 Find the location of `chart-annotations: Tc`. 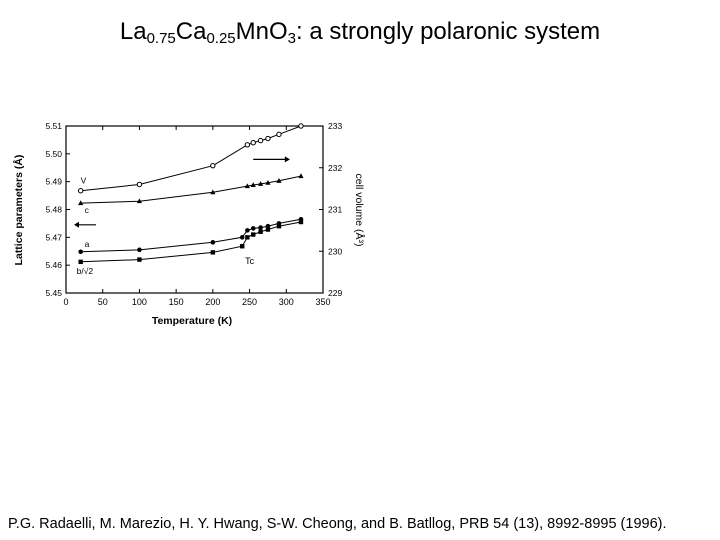

chart-annotations: Tc is located at coordinates (182, 211).